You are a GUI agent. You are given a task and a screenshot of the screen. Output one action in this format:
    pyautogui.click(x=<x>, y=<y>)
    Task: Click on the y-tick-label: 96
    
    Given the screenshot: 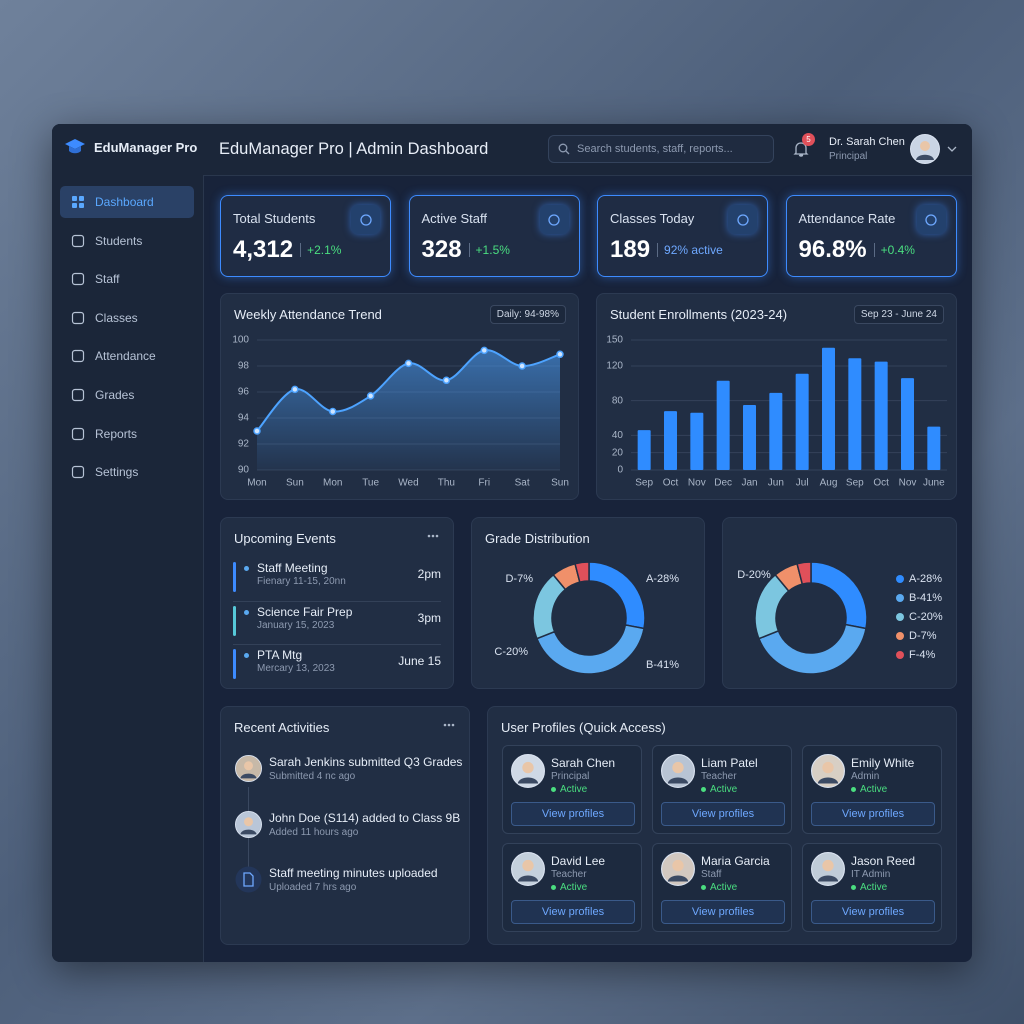 What is the action you would take?
    pyautogui.click(x=244, y=392)
    